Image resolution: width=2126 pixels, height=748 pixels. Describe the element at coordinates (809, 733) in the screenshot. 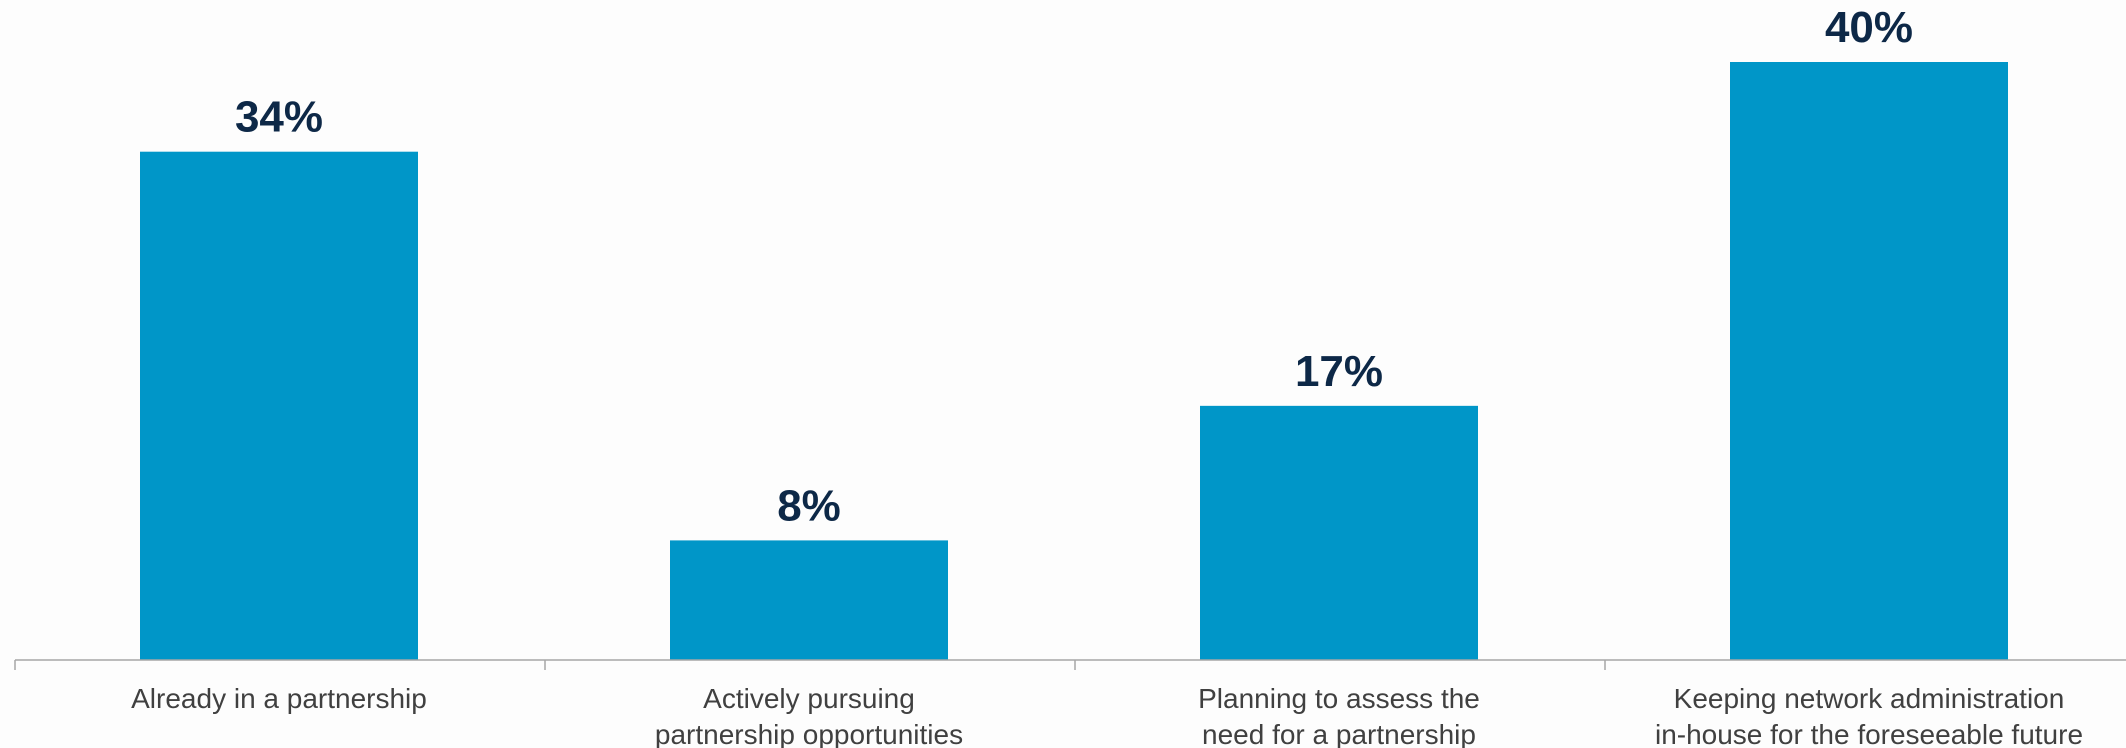

I see `category-label-line: partnership opportunities` at that location.